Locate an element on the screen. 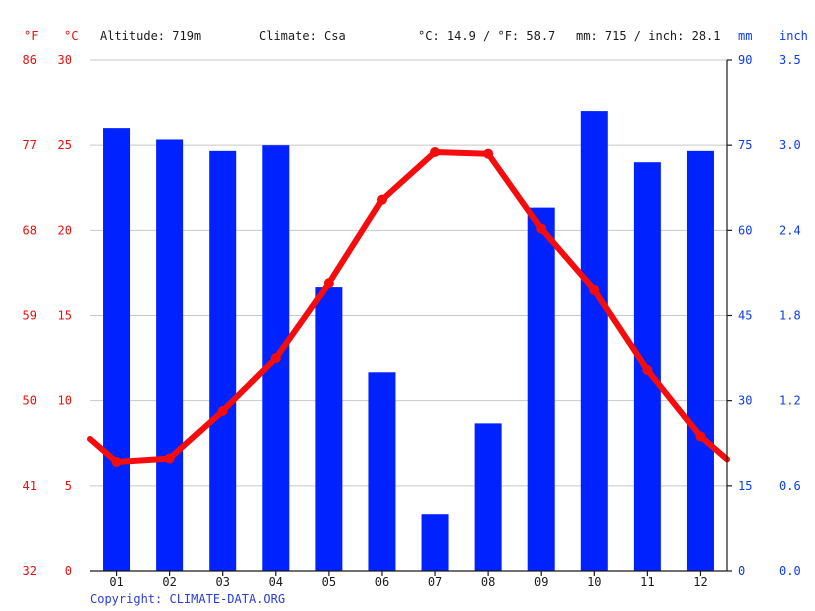 Image resolution: width=815 pixels, height=611 pixels. fahrenheit-tick-label: 68 is located at coordinates (30, 230).